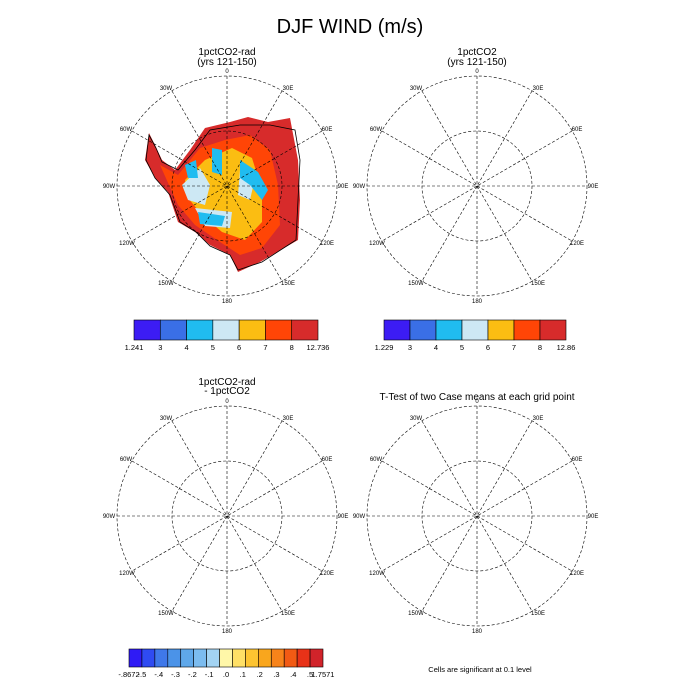 The width and height of the screenshot is (700, 700). What do you see at coordinates (227, 391) in the screenshot?
I see `panel-diff-subtitle: - 1pctCO2` at bounding box center [227, 391].